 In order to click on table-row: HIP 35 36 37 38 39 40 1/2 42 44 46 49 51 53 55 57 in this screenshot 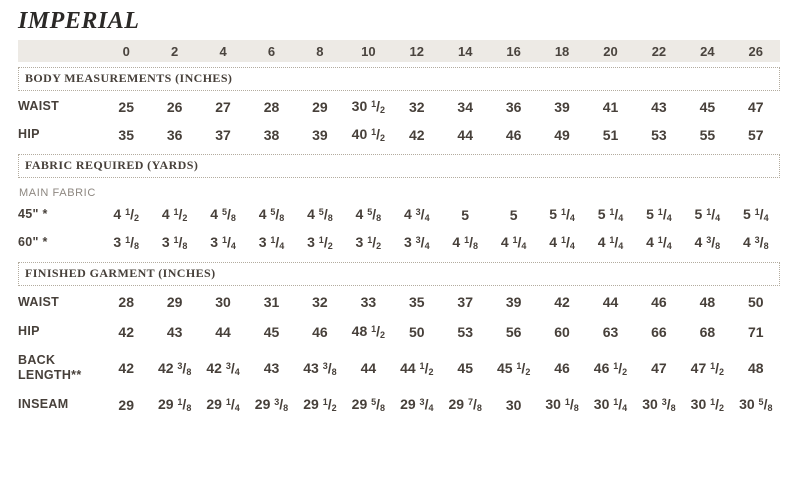, I will do `click(399, 135)`.